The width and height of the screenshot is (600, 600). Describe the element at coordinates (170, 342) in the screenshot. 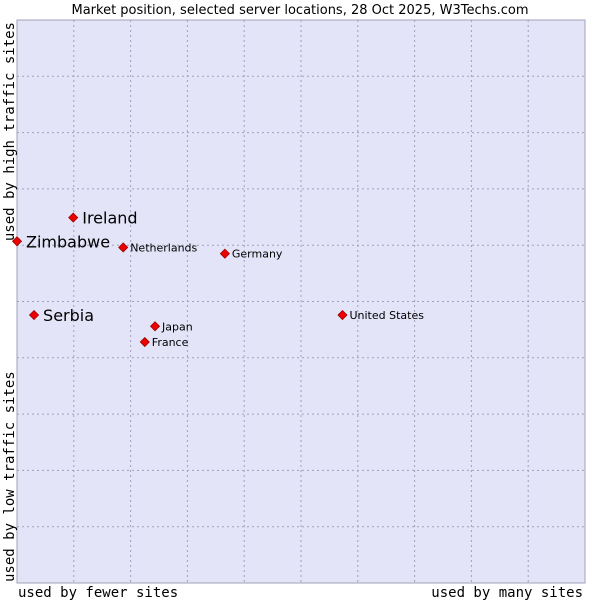

I see `point-label-france: France` at that location.